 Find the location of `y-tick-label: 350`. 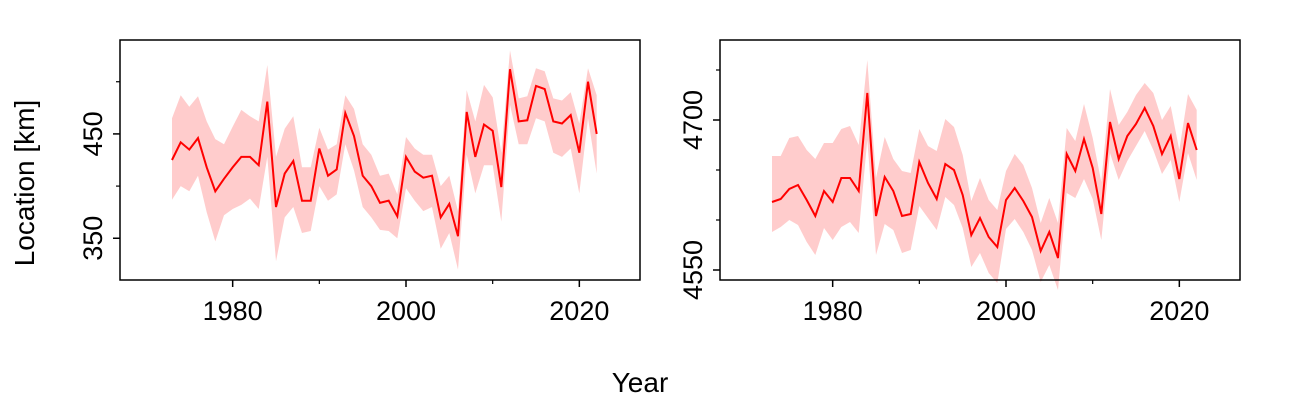

y-tick-label: 350 is located at coordinates (93, 238).